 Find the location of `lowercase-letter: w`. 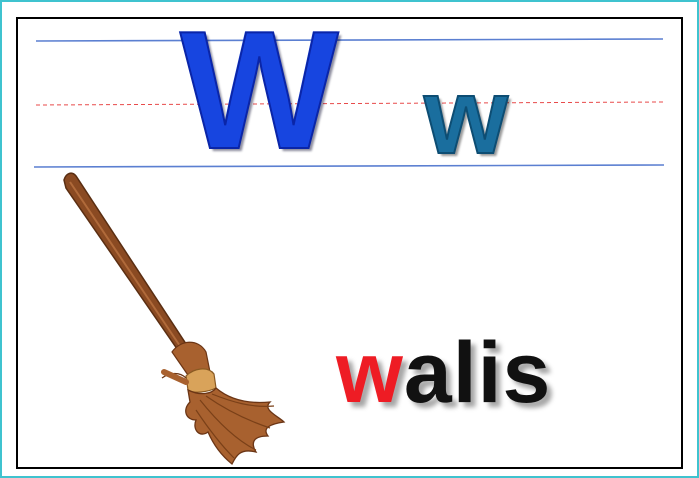

lowercase-letter: w is located at coordinates (466, 115).